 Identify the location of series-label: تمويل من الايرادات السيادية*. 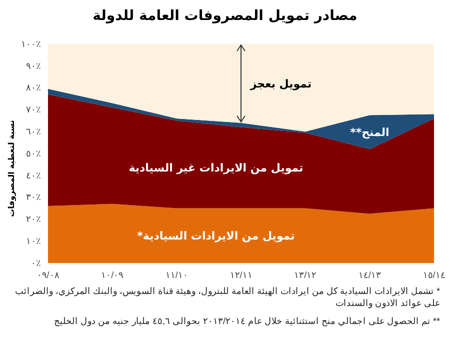
(216, 236).